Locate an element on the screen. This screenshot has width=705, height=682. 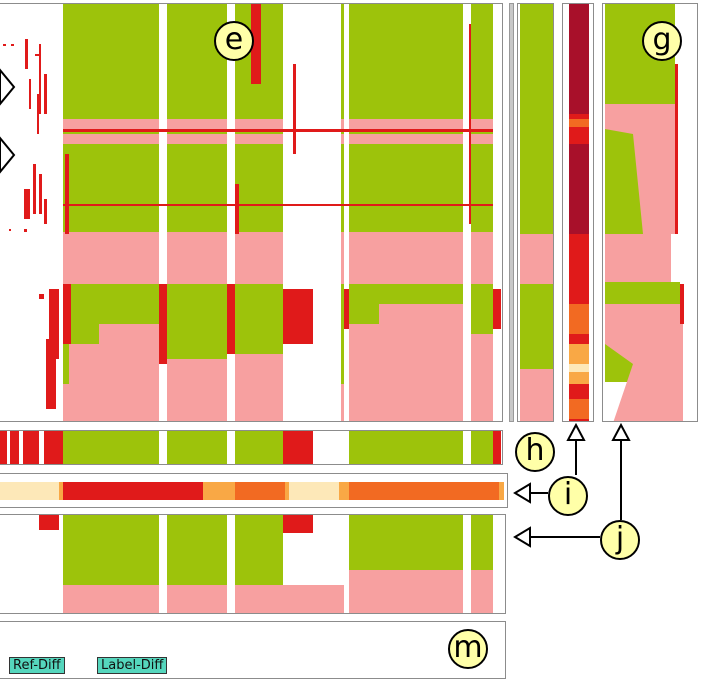
distribution-panel-g: g is located at coordinates (650, 212).